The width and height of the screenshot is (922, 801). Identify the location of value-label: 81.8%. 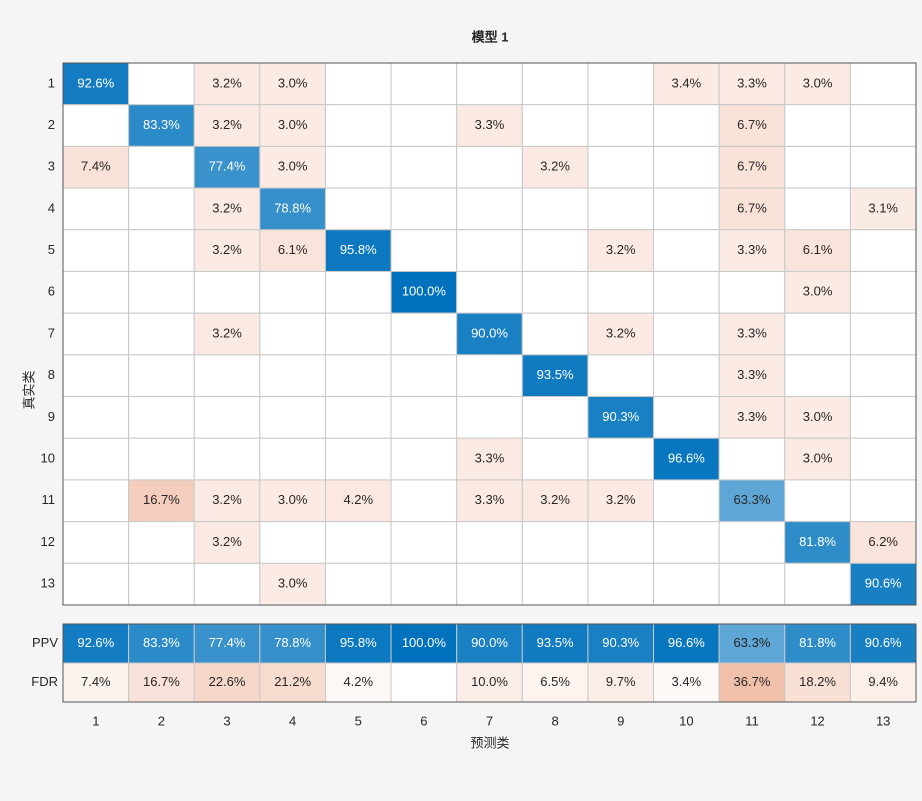
(817, 541).